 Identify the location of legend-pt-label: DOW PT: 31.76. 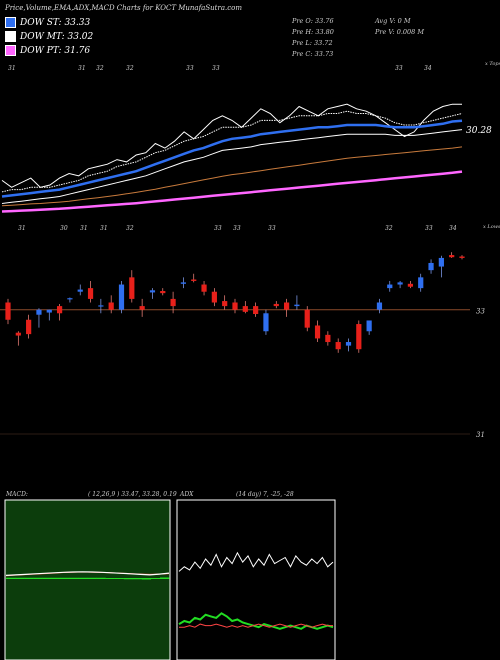
(55, 50).